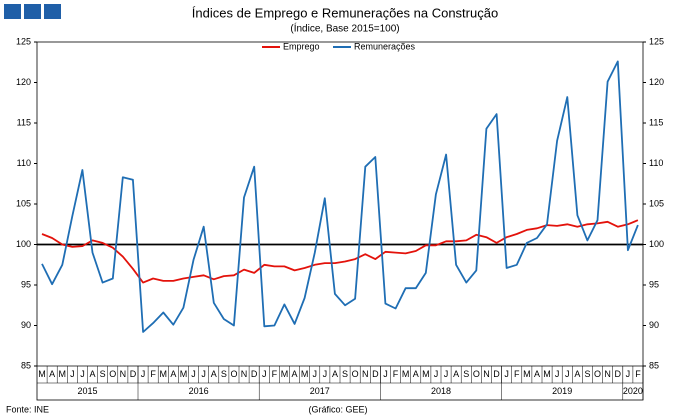 The image size is (680, 420). What do you see at coordinates (656, 203) in the screenshot?
I see `y2-tick-label: 105` at bounding box center [656, 203].